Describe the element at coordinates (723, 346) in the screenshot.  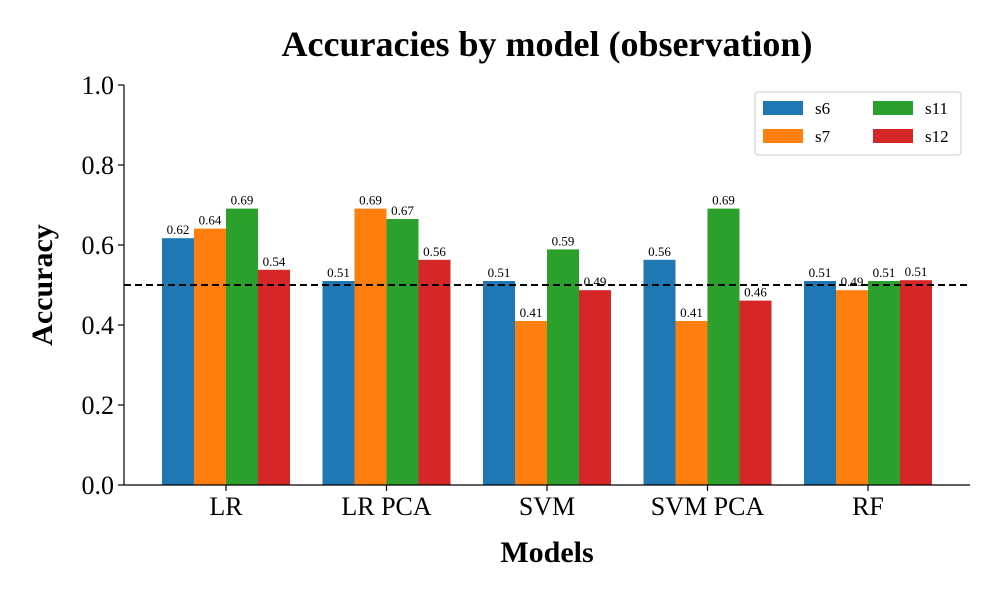
I see `bar-s11-svm-pca` at that location.